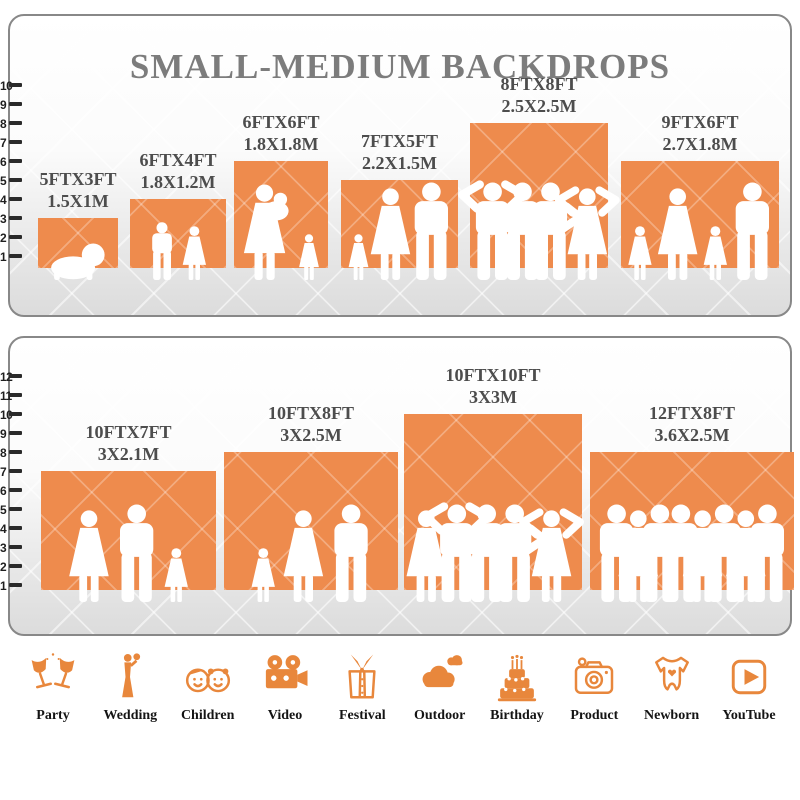 The height and width of the screenshot is (800, 800). I want to click on backdrop-size-label-m: 1.5X1M, so click(78, 201).